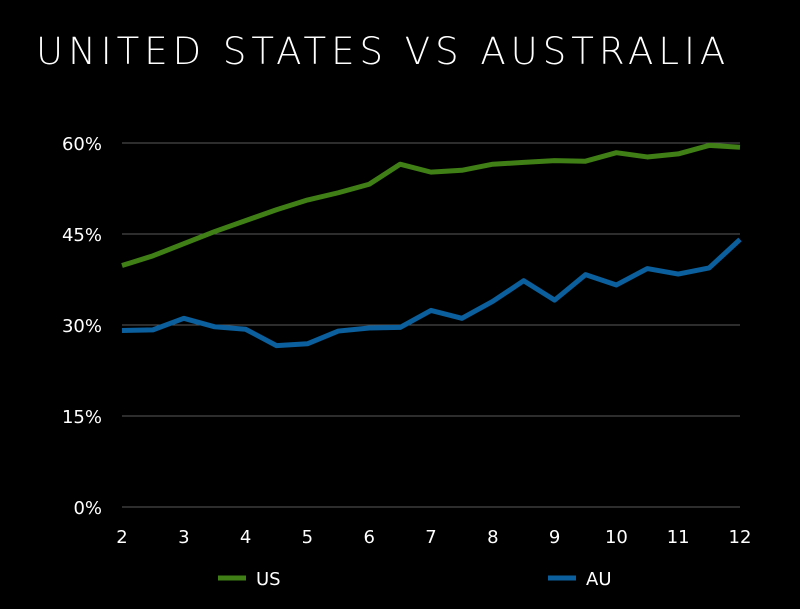  Describe the element at coordinates (82, 144) in the screenshot. I see `y-tick-label: 60%` at that location.